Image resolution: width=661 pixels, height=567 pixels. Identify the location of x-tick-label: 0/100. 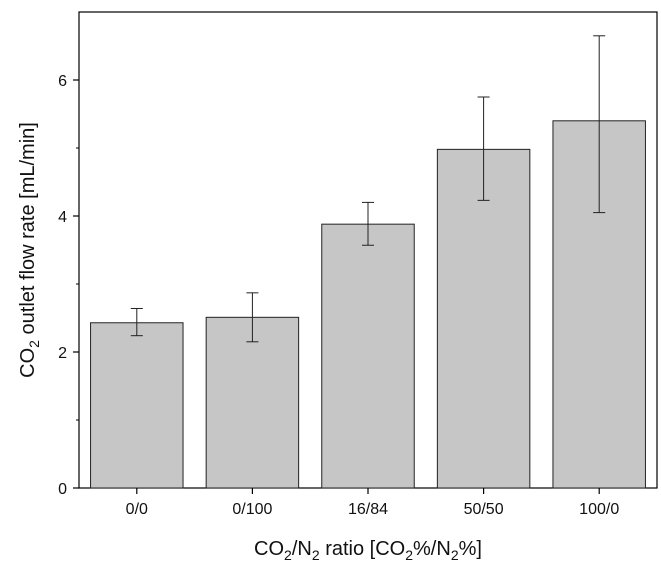
(252, 509).